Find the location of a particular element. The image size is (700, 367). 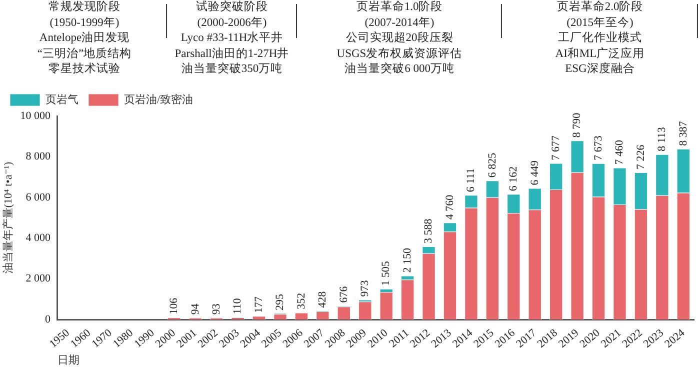

text: Parshall油田的1-27H井 is located at coordinates (232, 54).